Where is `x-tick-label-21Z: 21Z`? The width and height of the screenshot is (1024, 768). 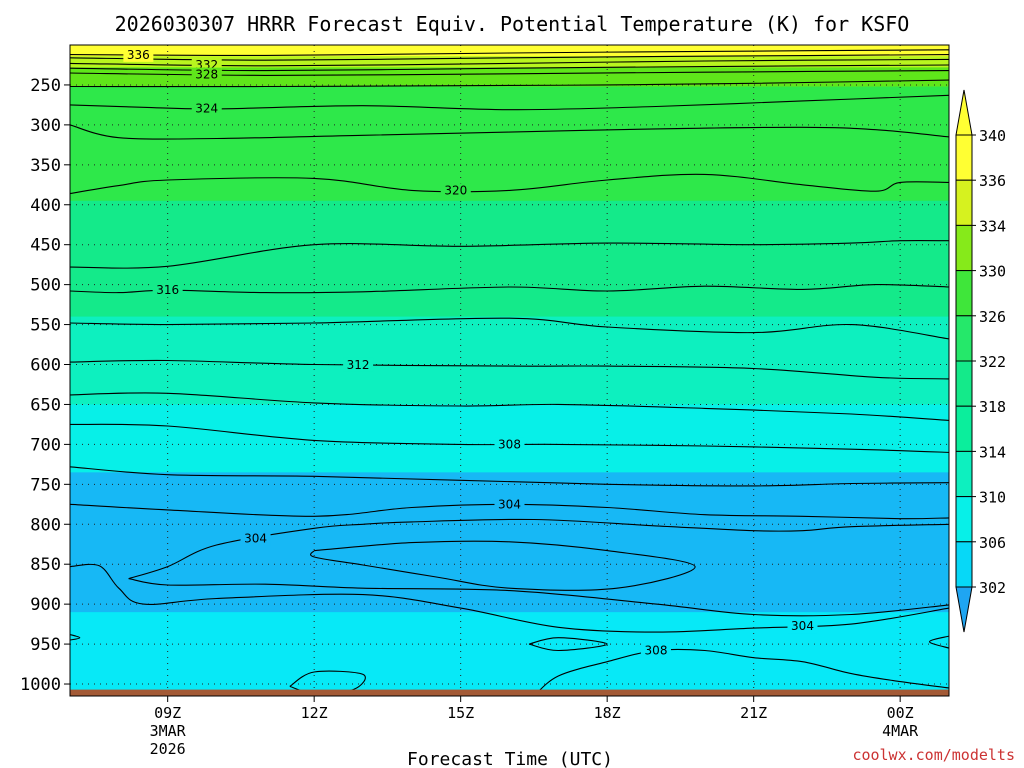 x-tick-label-21Z: 21Z is located at coordinates (753, 713).